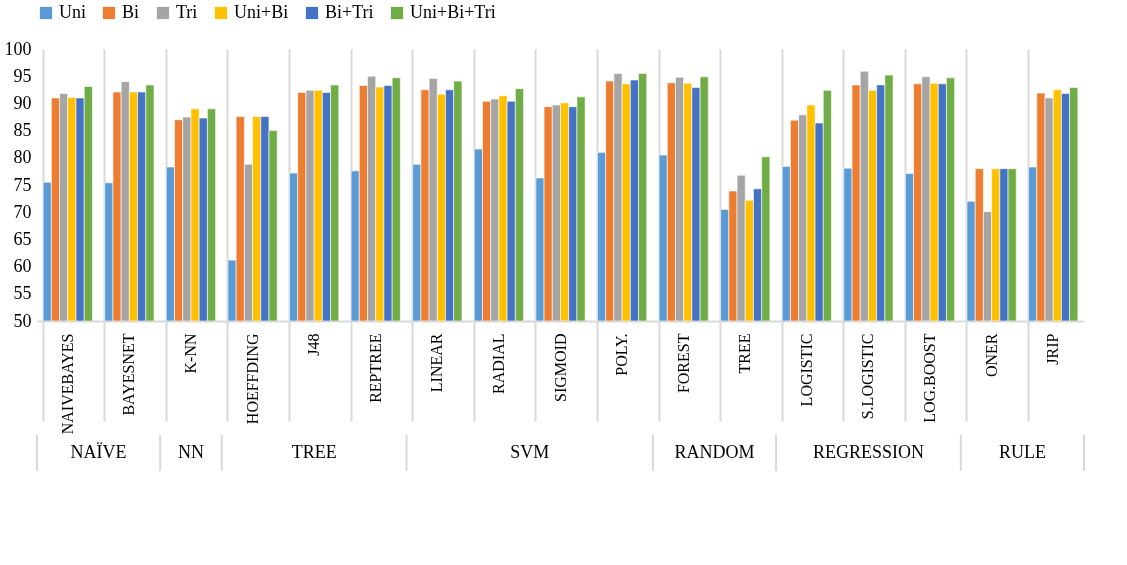 The width and height of the screenshot is (1127, 565). Describe the element at coordinates (187, 12) in the screenshot. I see `legend-label: Tri` at that location.